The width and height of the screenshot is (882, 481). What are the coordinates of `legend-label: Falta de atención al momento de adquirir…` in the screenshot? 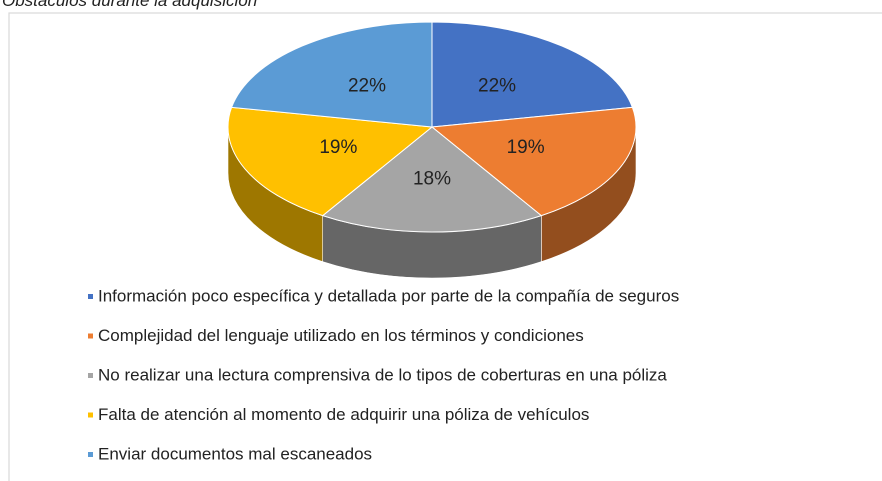 It's located at (343, 414).